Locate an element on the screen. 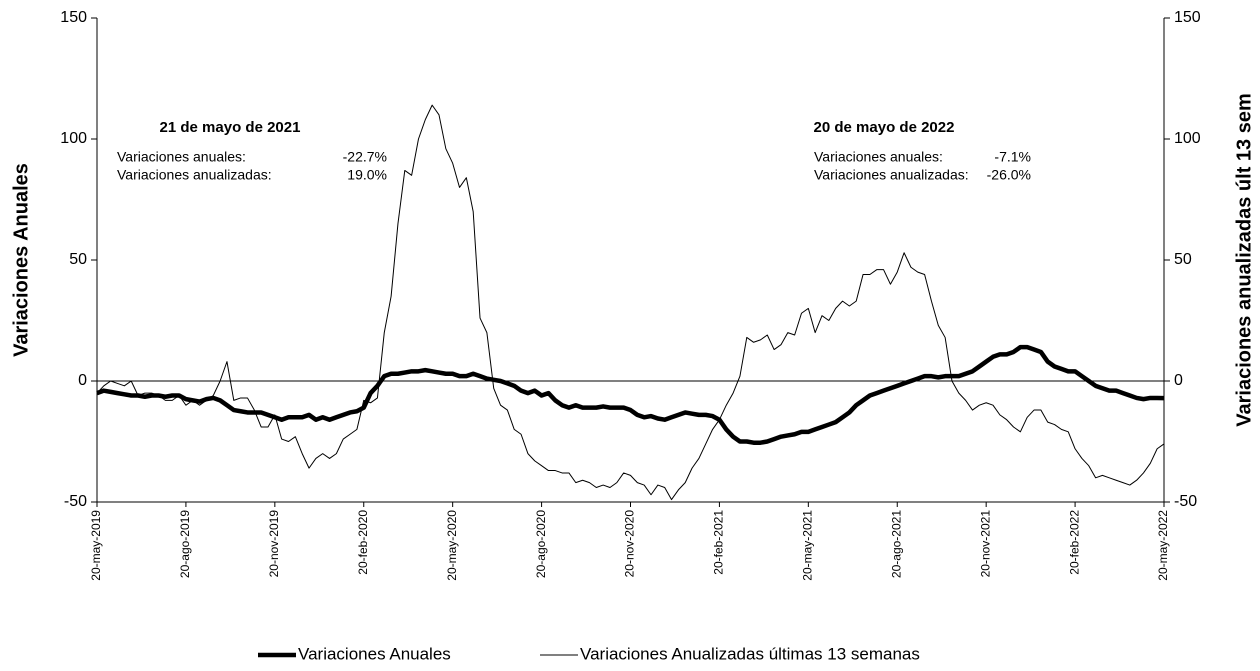 Image resolution: width=1260 pixels, height=671 pixels. y2-tick-label: 0 is located at coordinates (1178, 380).